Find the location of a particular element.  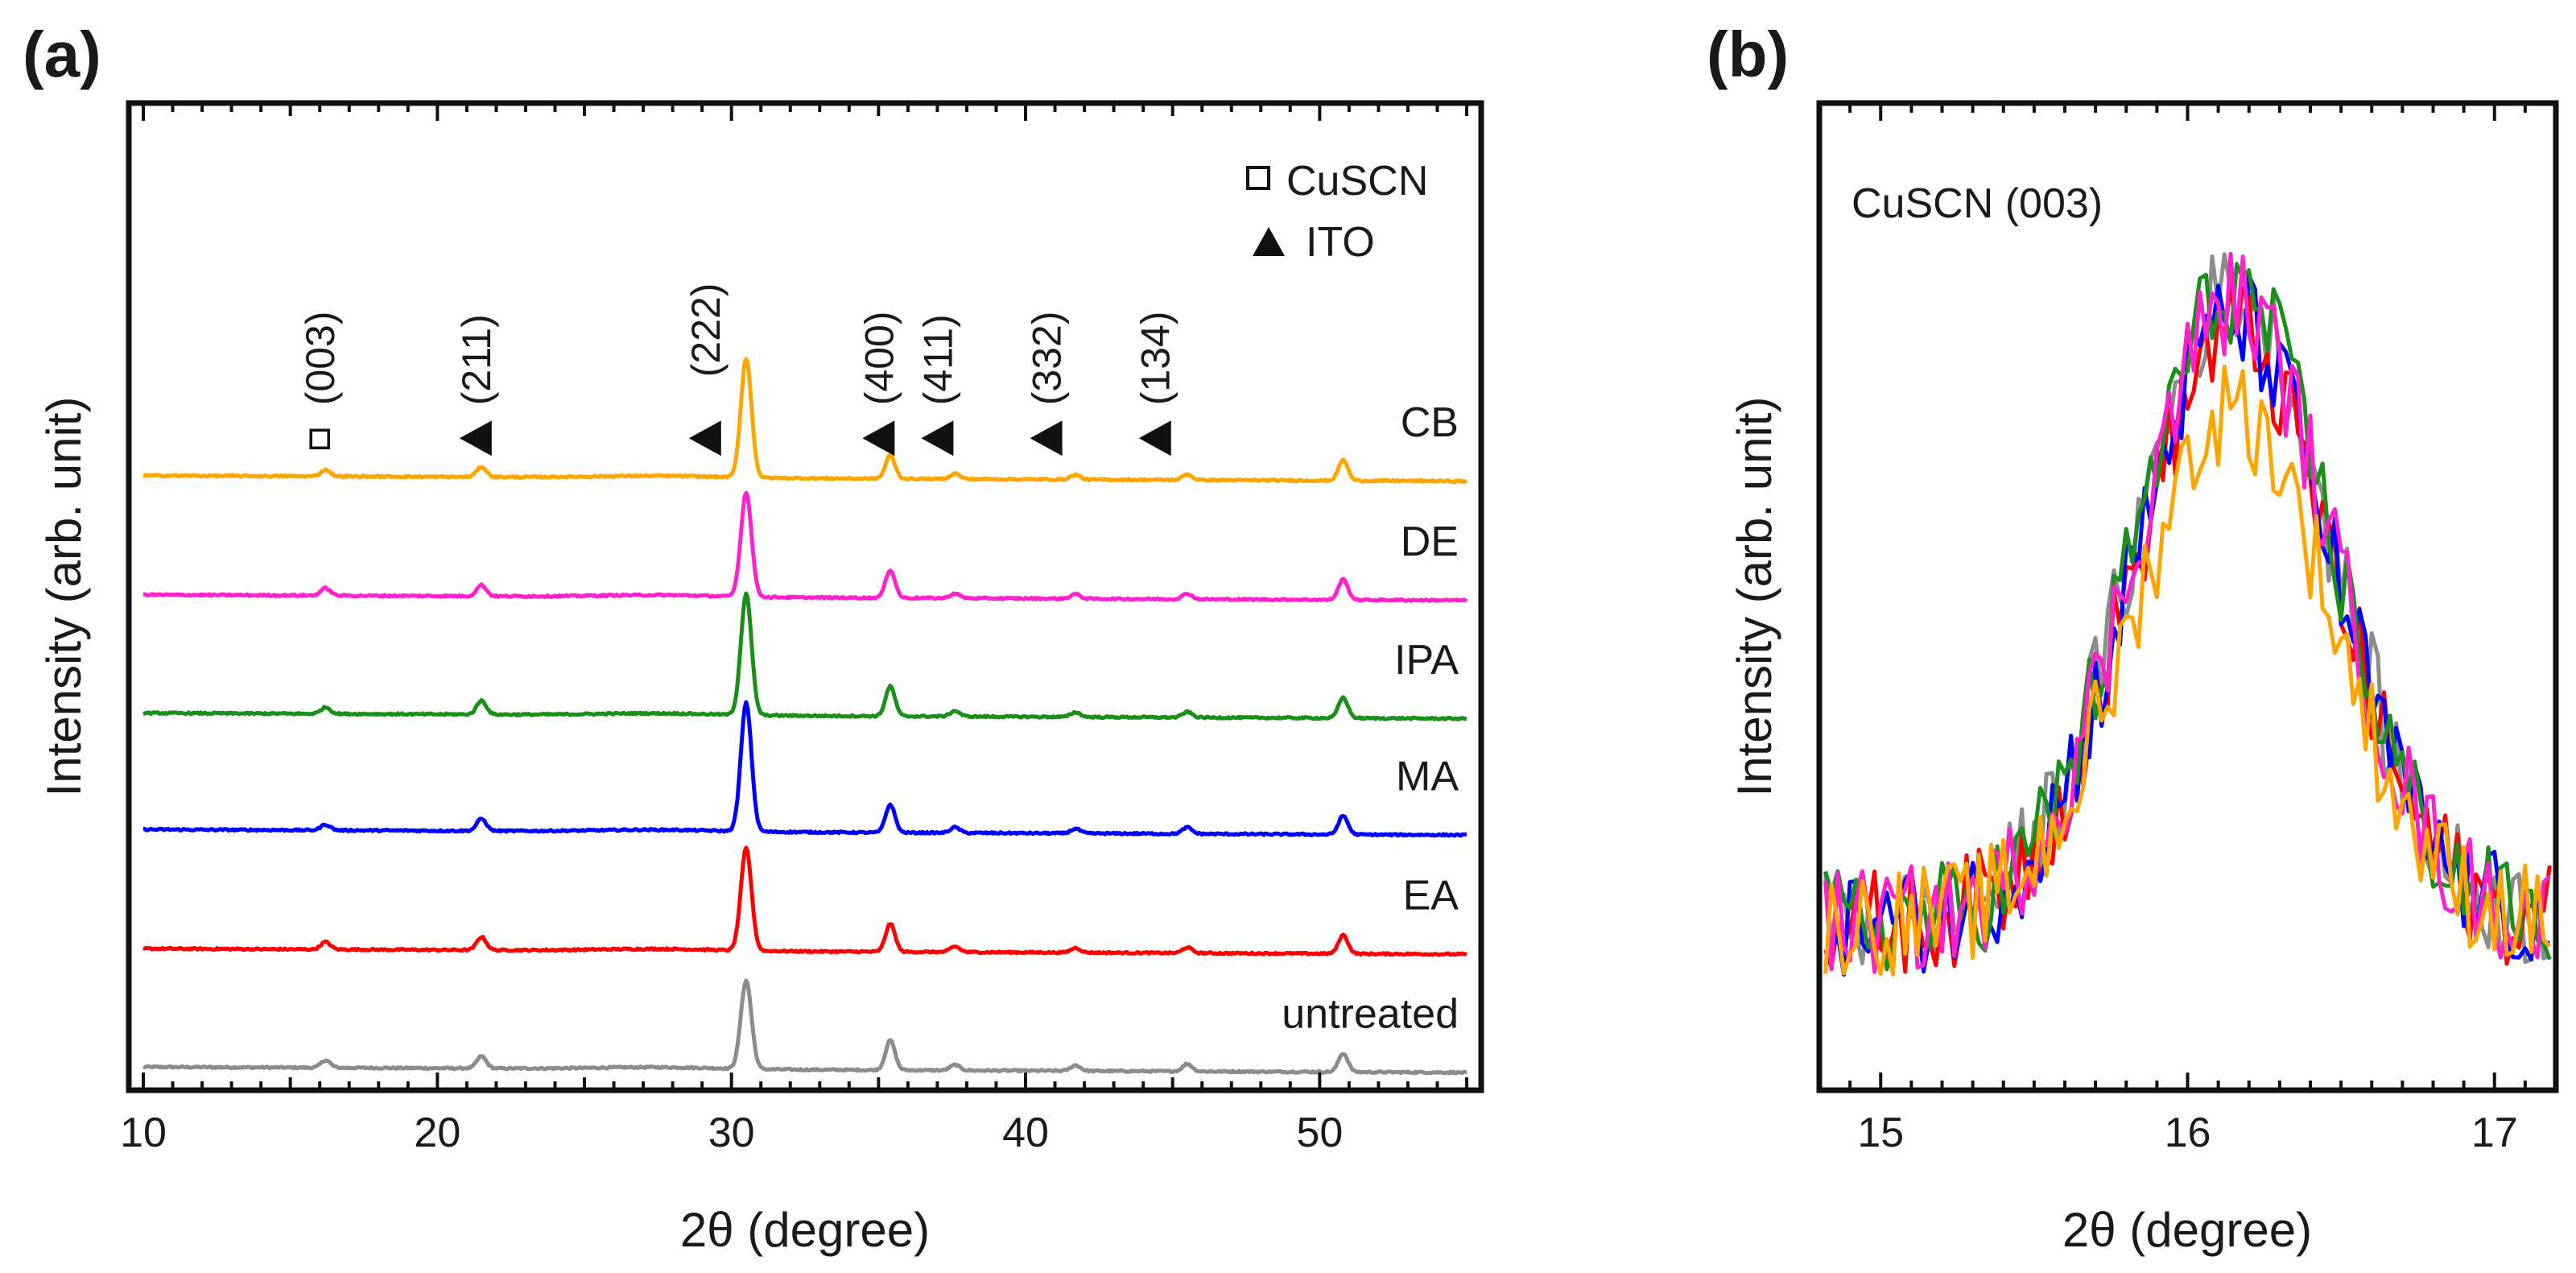

x-tick-label: 50 is located at coordinates (1319, 1133).